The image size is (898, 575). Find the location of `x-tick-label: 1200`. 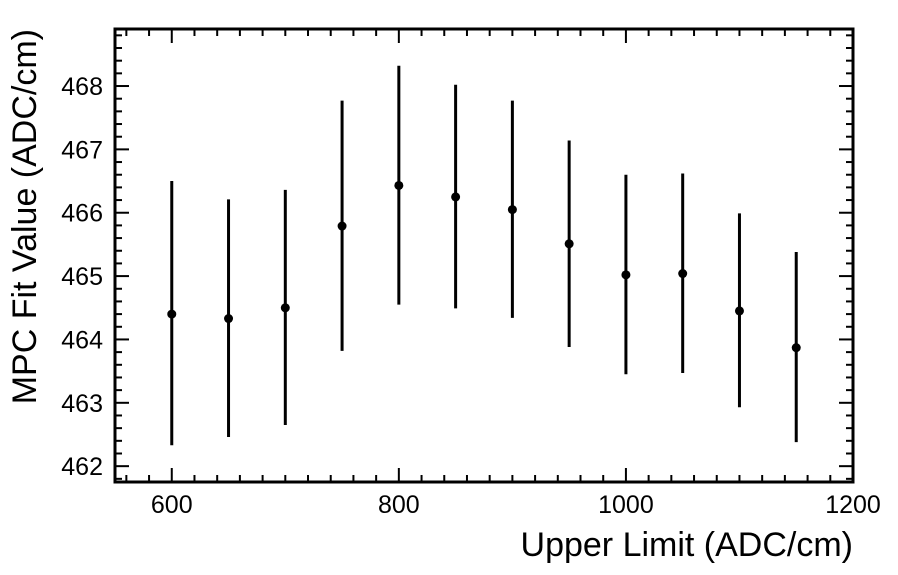

x-tick-label: 1200 is located at coordinates (853, 505).